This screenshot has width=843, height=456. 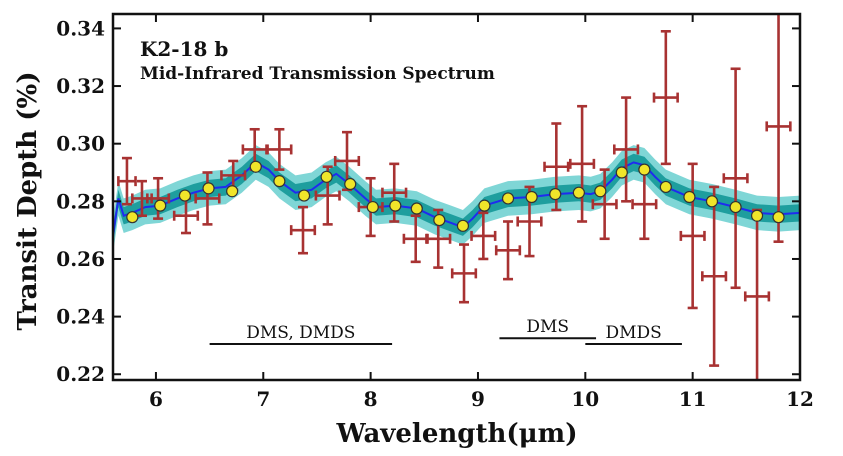 I want to click on y-tick-label: 0.34, so click(x=80, y=28).